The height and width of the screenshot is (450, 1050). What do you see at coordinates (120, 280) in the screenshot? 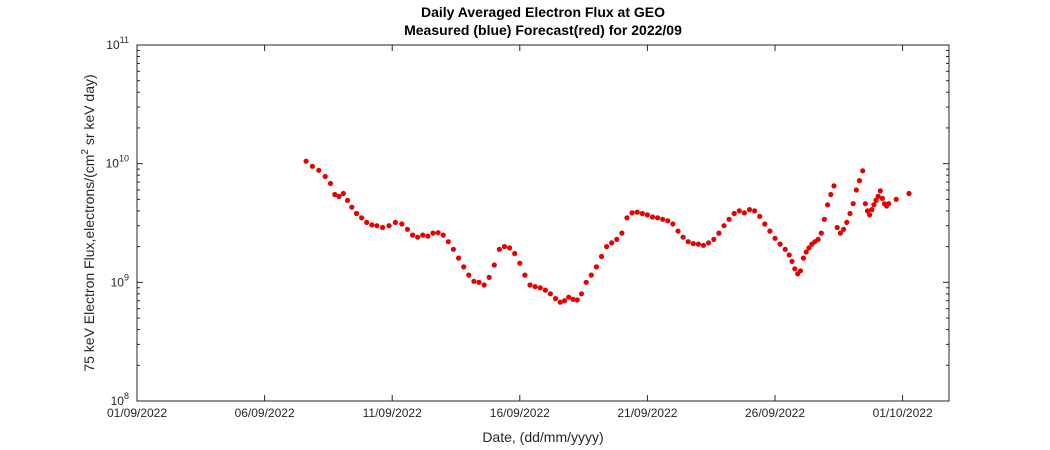
I see `y-tick-label: 109` at bounding box center [120, 280].